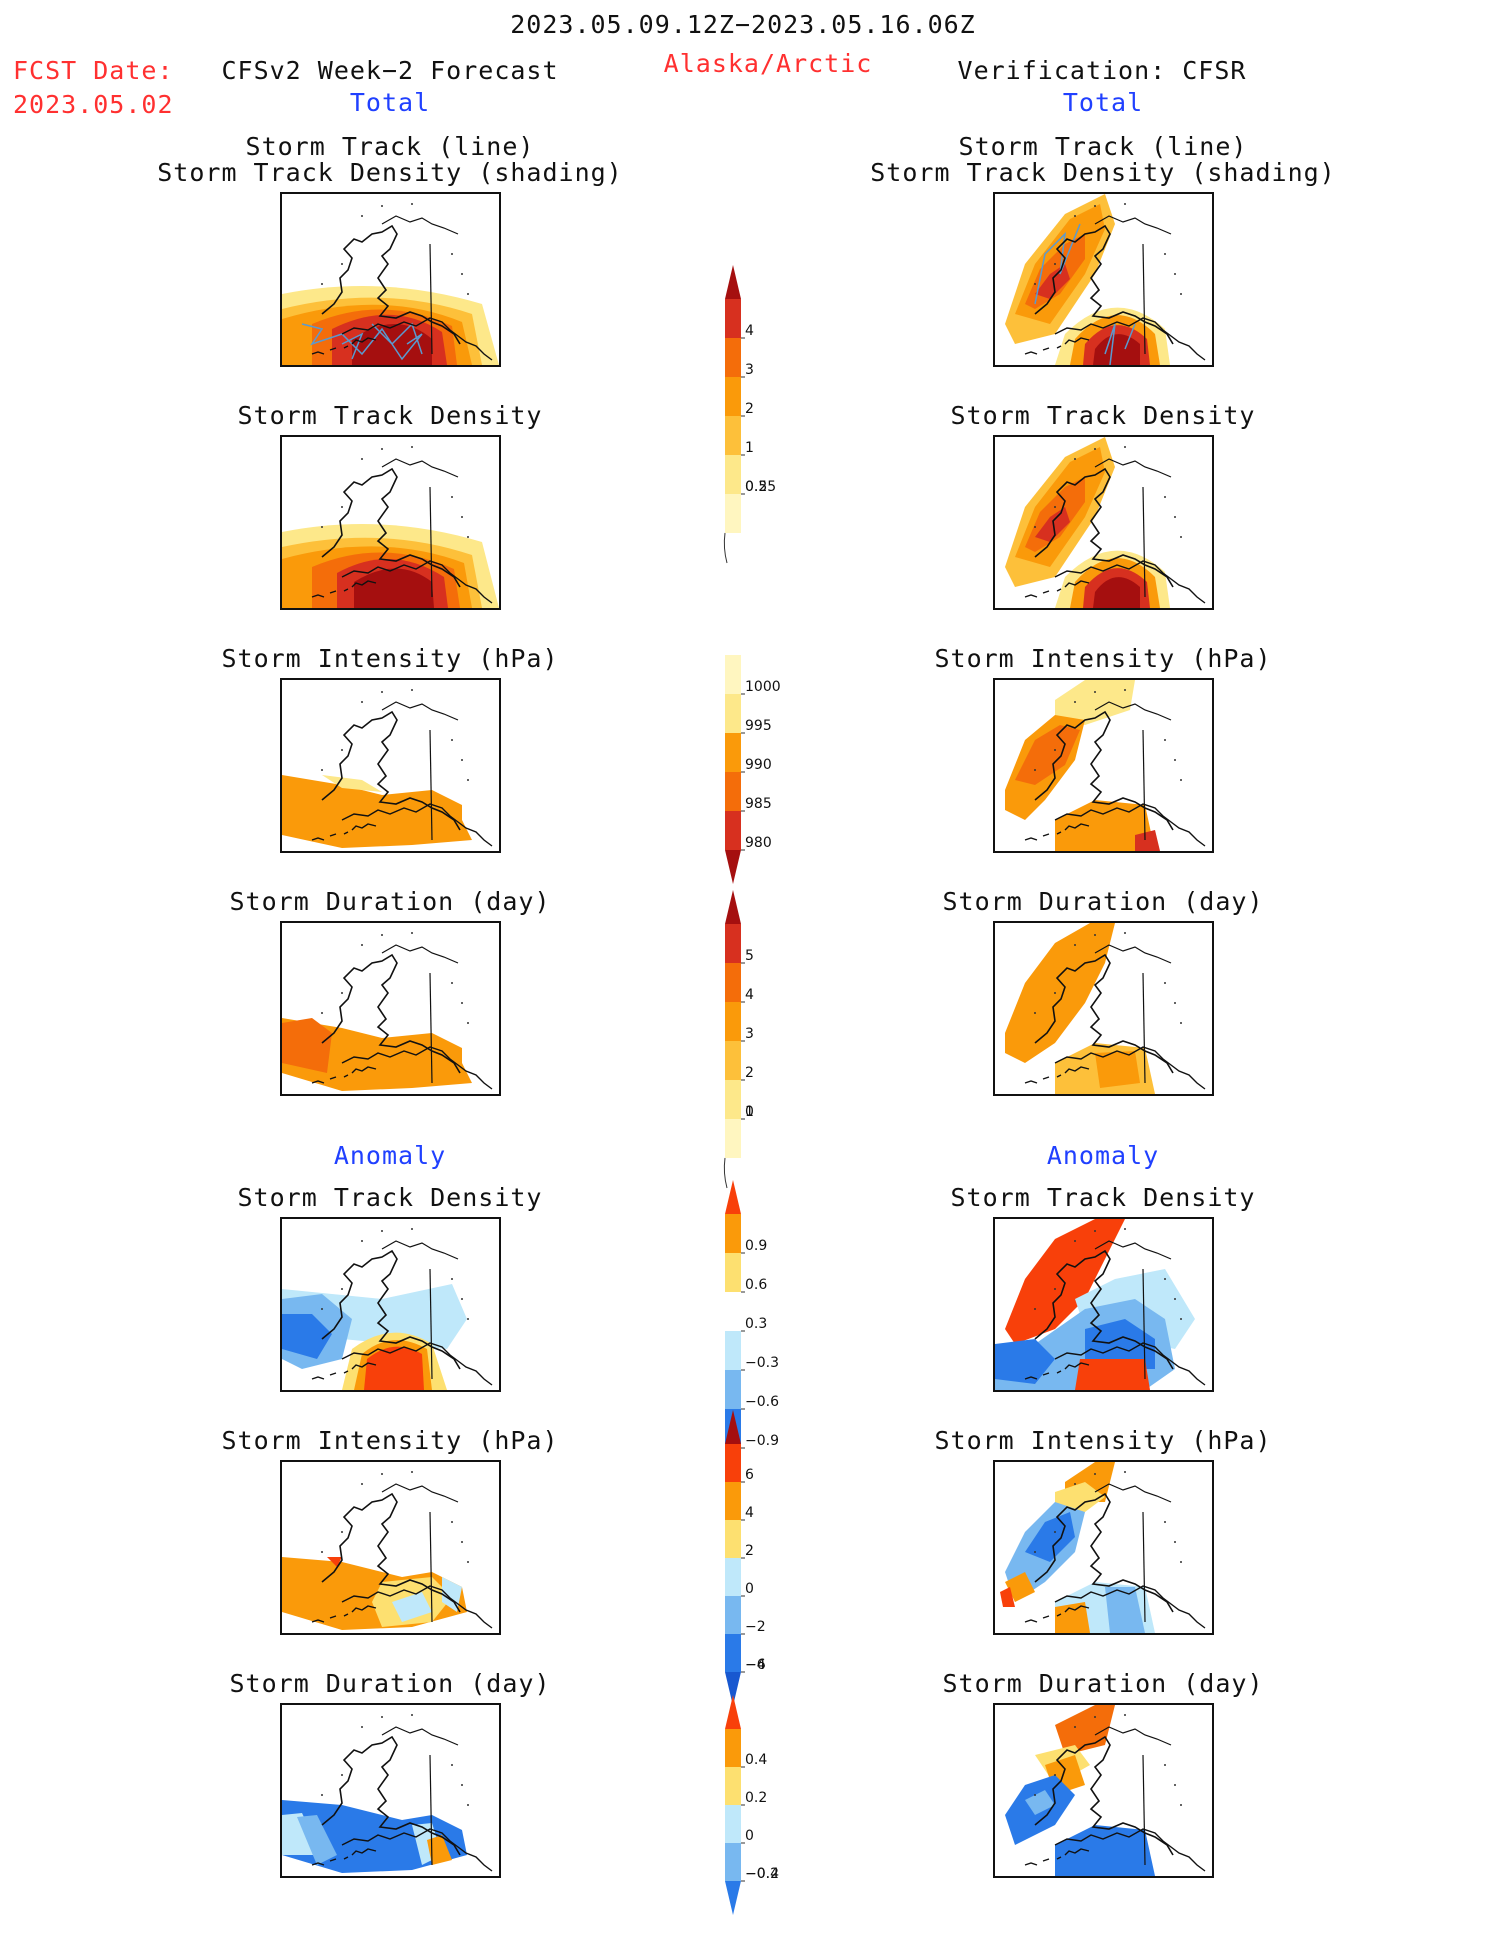 This screenshot has height=1955, width=1487. What do you see at coordinates (1103, 1304) in the screenshot?
I see `right-anomaly-density-map` at bounding box center [1103, 1304].